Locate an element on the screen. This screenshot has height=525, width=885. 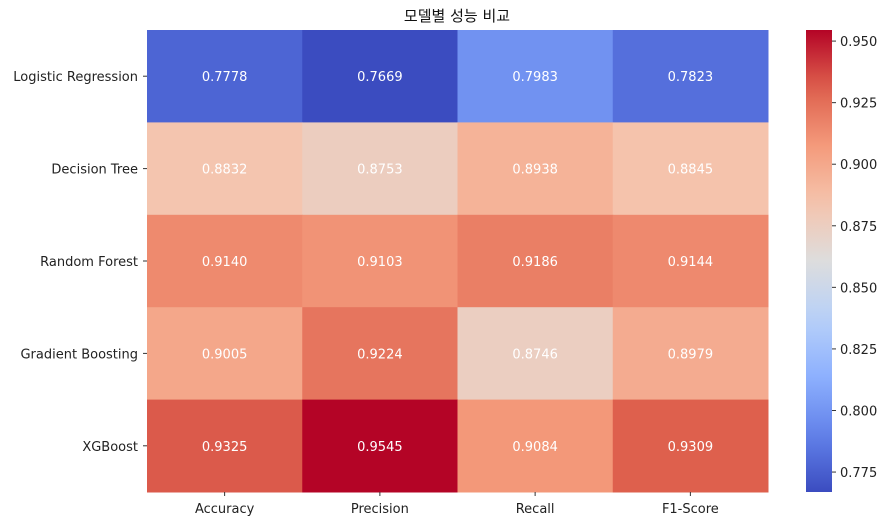
heatmap-cell-decision-tree-precision is located at coordinates (380, 169).